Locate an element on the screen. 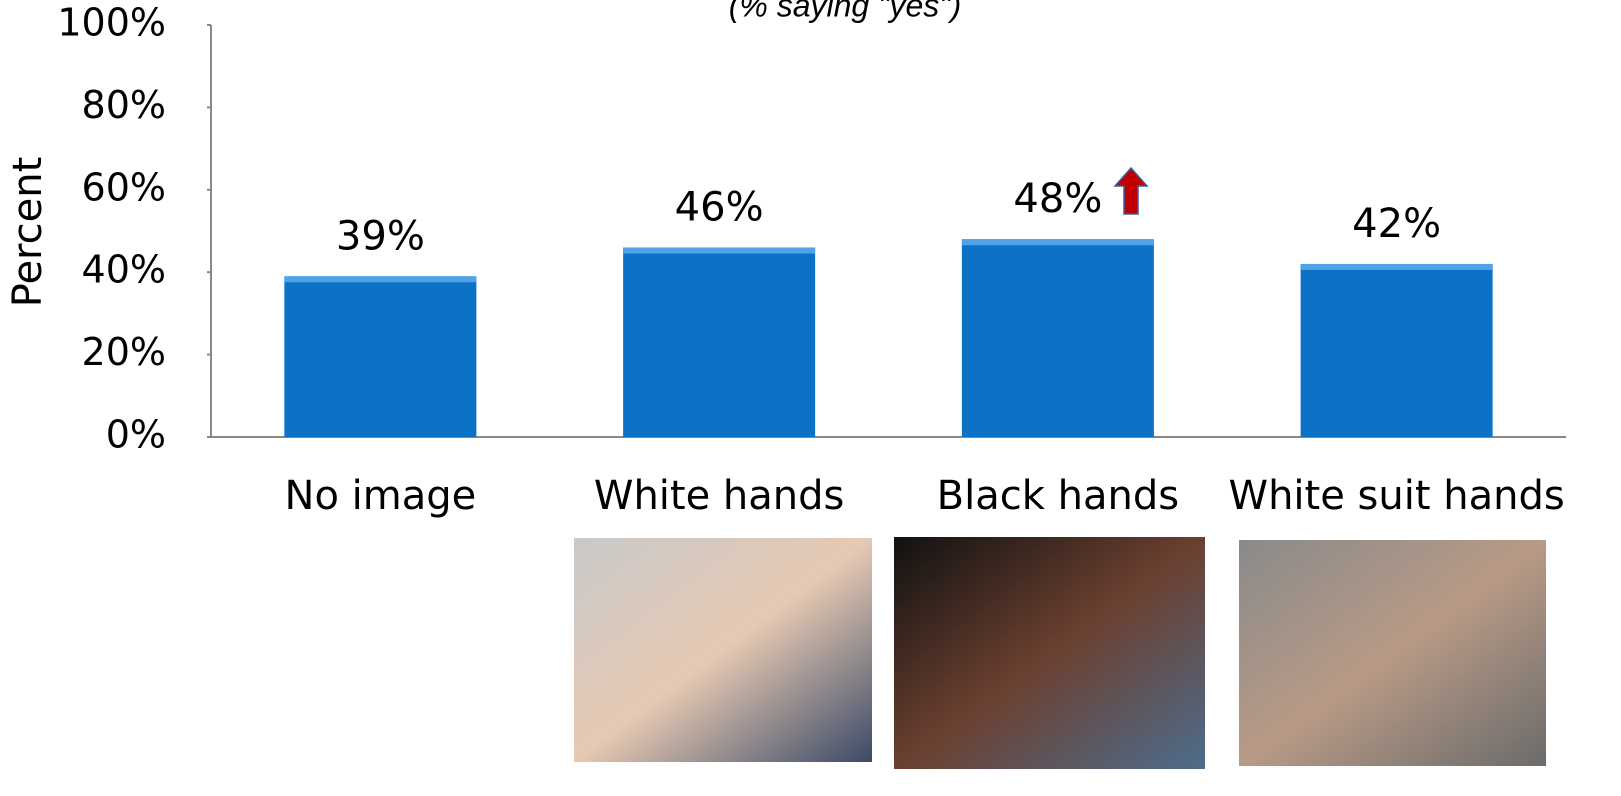 This screenshot has height=796, width=1621. value-label: 46% is located at coordinates (719, 207).